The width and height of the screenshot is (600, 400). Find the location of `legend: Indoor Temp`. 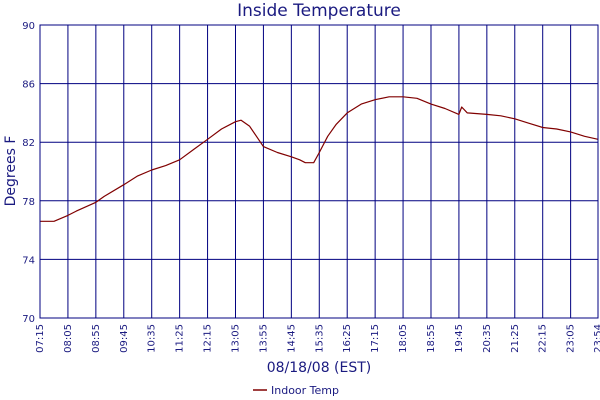

legend: Indoor Temp is located at coordinates (296, 390).